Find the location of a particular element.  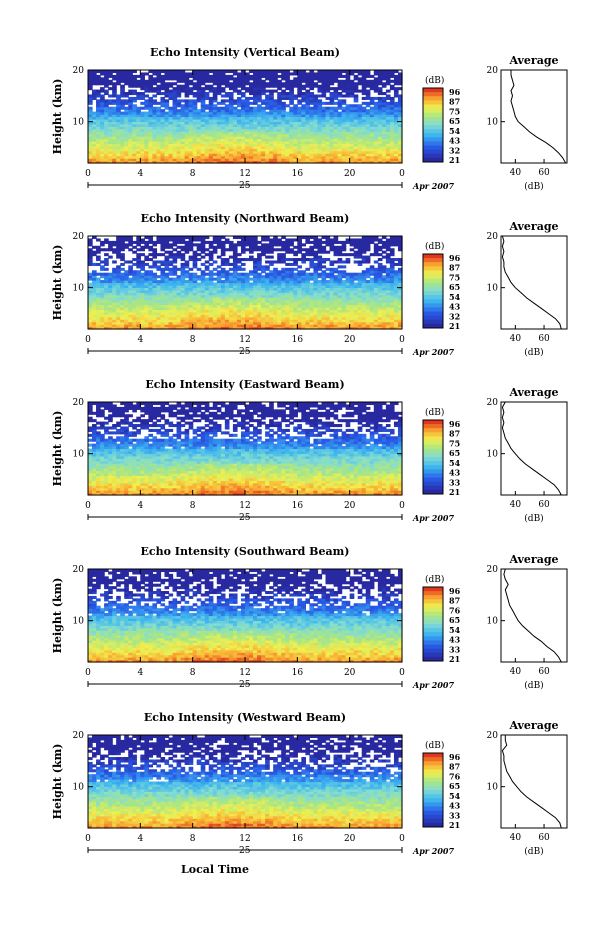

heatmap is located at coordinates (245, 117).